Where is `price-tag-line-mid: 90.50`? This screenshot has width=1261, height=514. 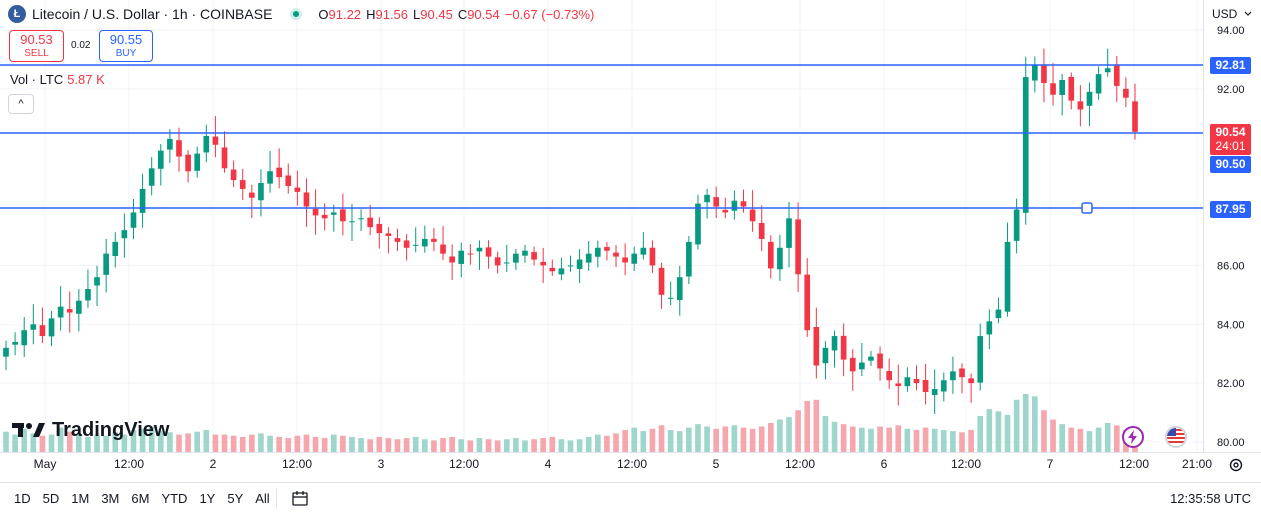
price-tag-line-mid: 90.50 is located at coordinates (1230, 164).